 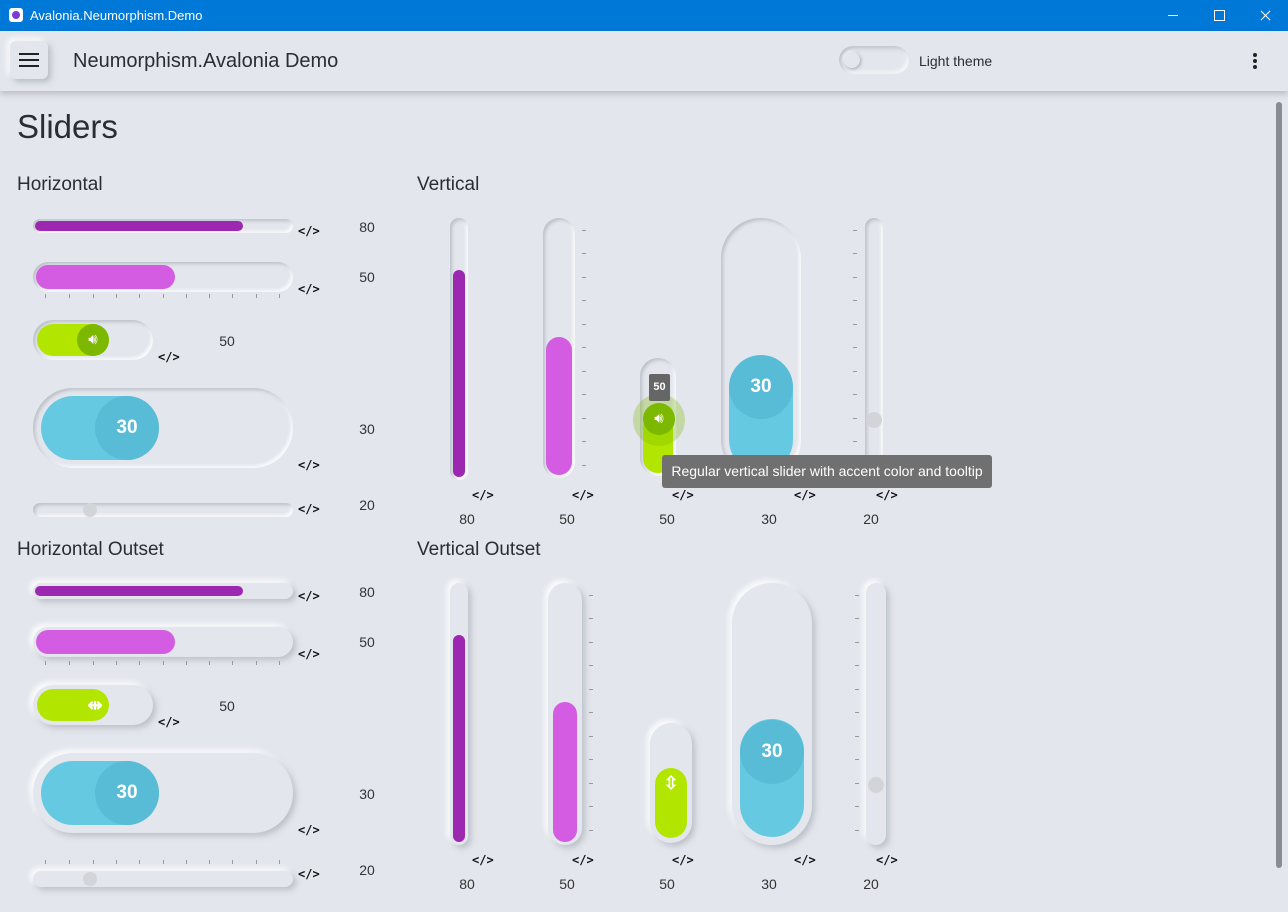 What do you see at coordinates (659, 387) in the screenshot?
I see `value-tooltip: 50` at bounding box center [659, 387].